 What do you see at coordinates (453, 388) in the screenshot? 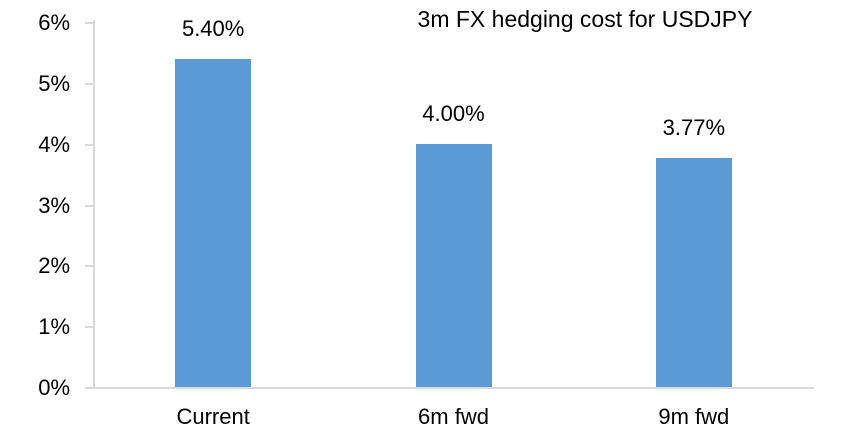
I see `x-axis-line` at bounding box center [453, 388].